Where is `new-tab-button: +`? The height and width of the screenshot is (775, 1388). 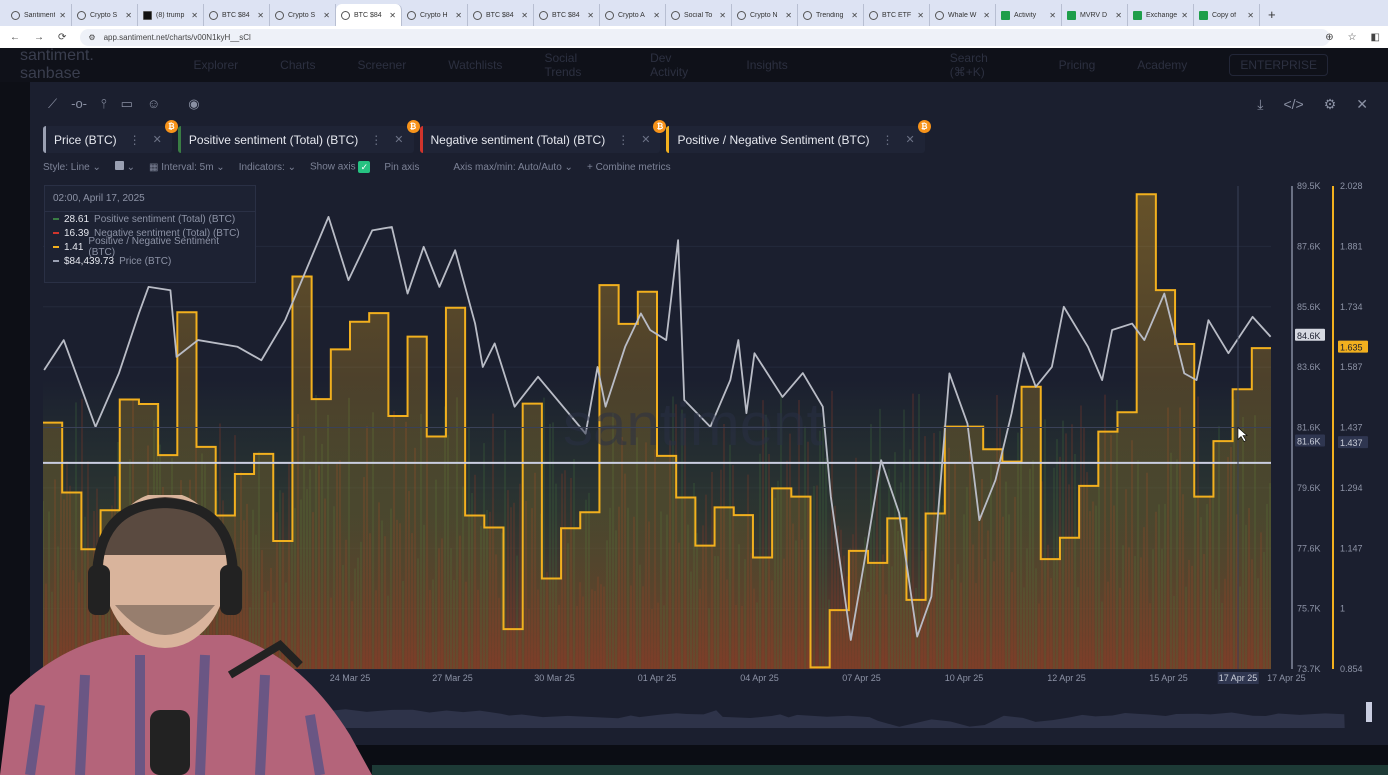 new-tab-button: + is located at coordinates (1272, 14).